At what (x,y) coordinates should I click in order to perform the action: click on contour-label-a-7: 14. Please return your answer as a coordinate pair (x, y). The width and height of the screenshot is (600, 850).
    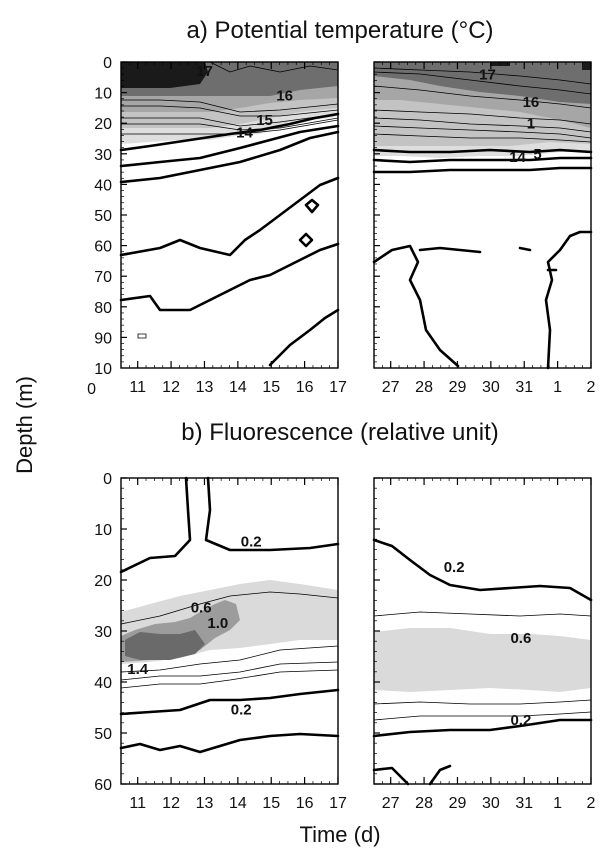
    Looking at the image, I should click on (517, 157).